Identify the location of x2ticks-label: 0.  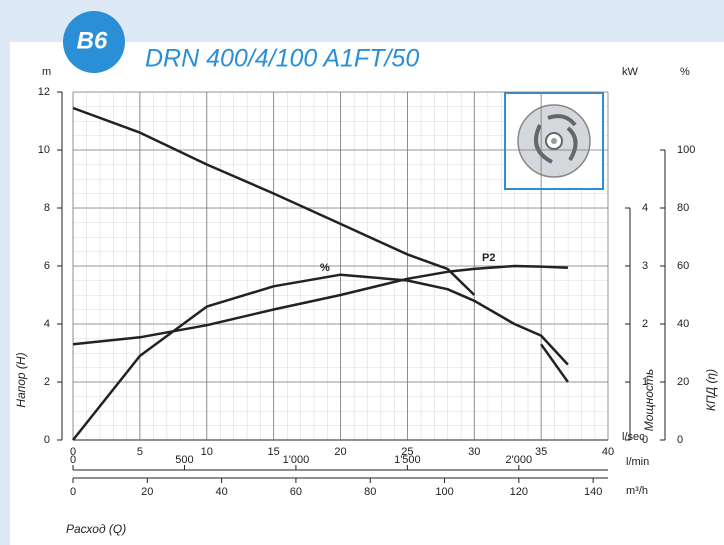
(73, 460).